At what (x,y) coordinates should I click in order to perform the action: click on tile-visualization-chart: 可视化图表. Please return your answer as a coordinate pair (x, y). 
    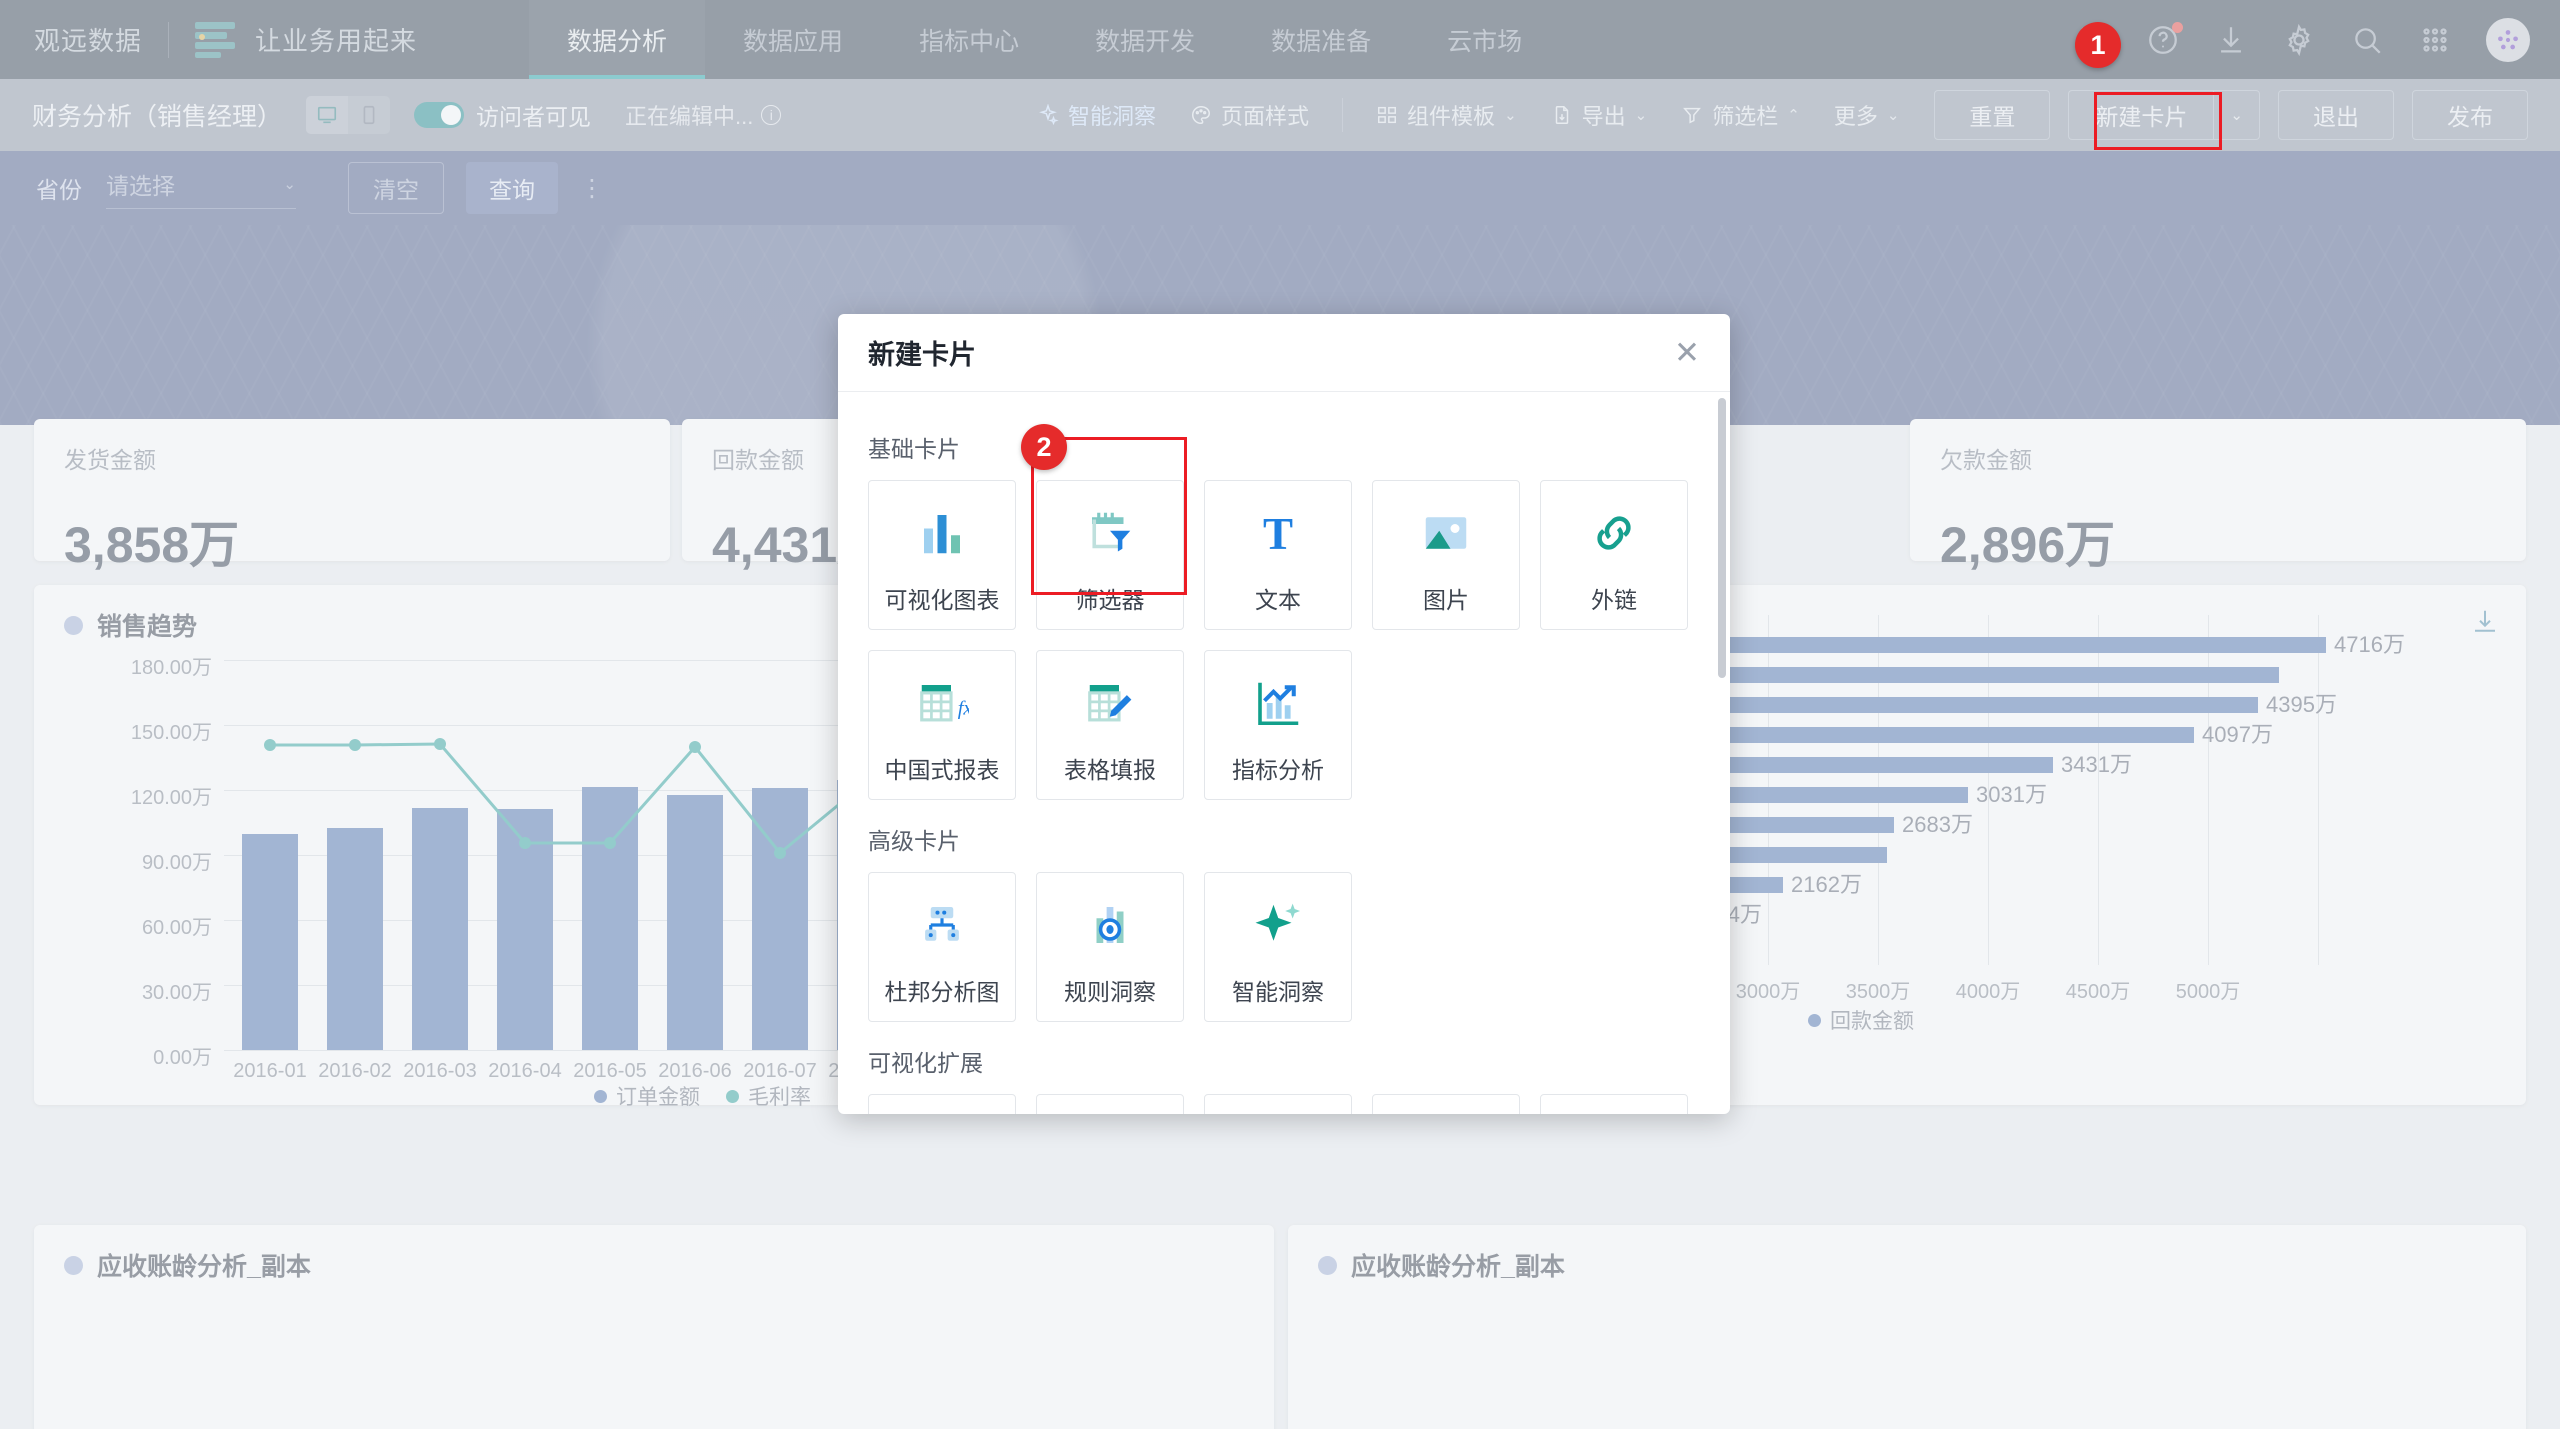
    Looking at the image, I should click on (942, 555).